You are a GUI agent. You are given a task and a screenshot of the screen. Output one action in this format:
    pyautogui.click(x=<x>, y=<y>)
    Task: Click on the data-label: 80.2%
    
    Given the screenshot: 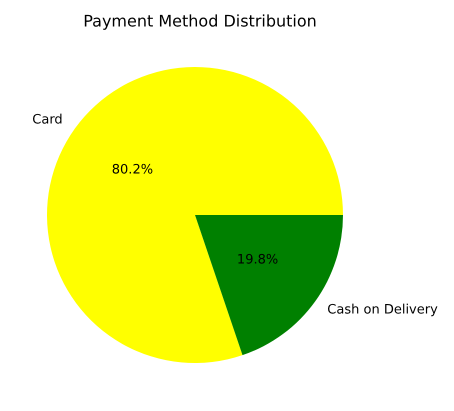 What is the action you would take?
    pyautogui.click(x=133, y=170)
    